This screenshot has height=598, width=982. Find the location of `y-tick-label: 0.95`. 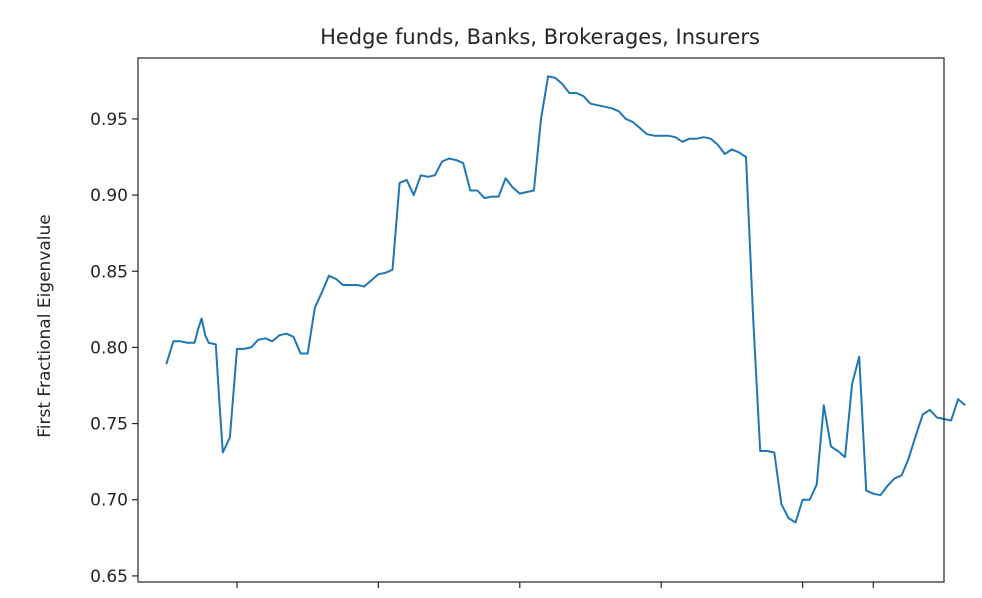

y-tick-label: 0.95 is located at coordinates (109, 120).